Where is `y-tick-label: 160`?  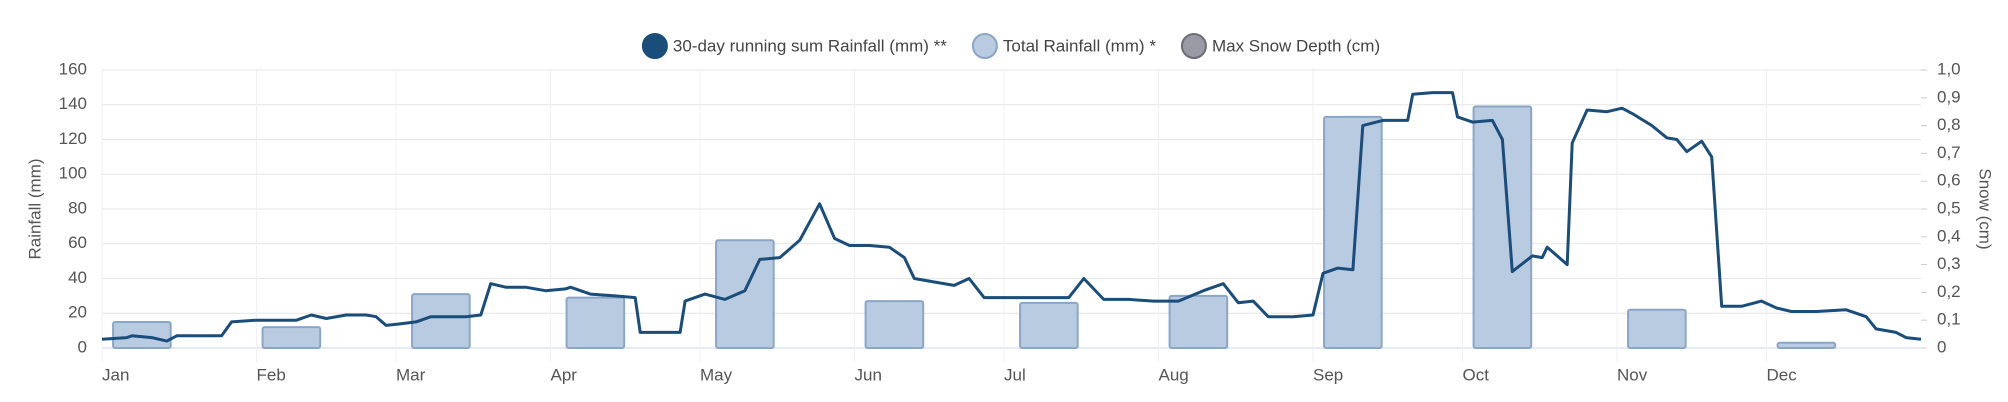
y-tick-label: 160 is located at coordinates (73, 68).